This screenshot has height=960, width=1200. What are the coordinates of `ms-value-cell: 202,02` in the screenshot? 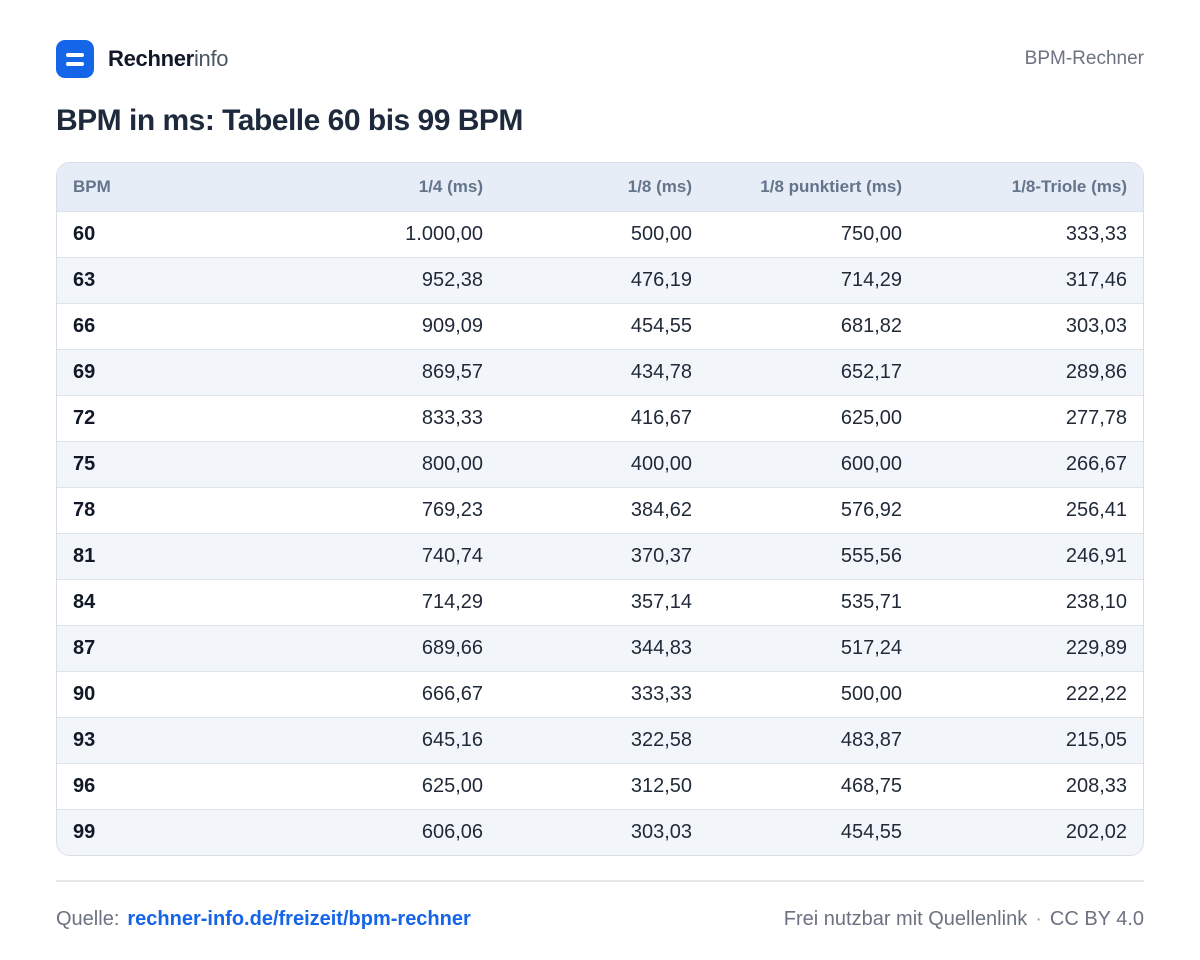 It's located at (1096, 831).